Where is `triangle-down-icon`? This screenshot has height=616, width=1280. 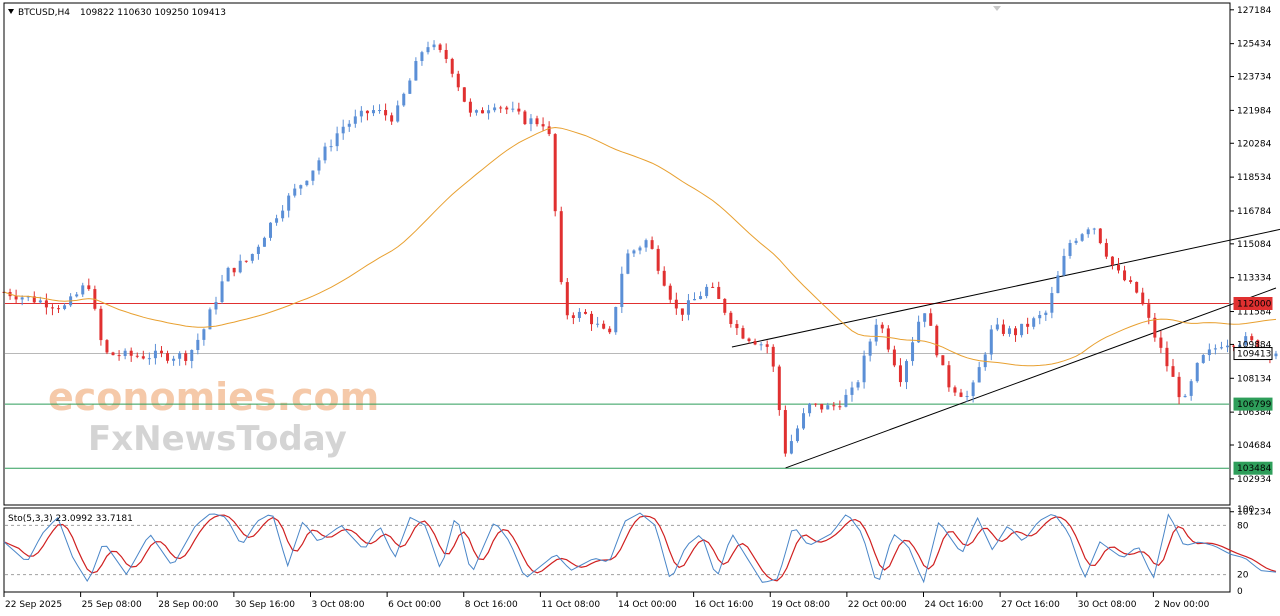
triangle-down-icon is located at coordinates (11, 11).